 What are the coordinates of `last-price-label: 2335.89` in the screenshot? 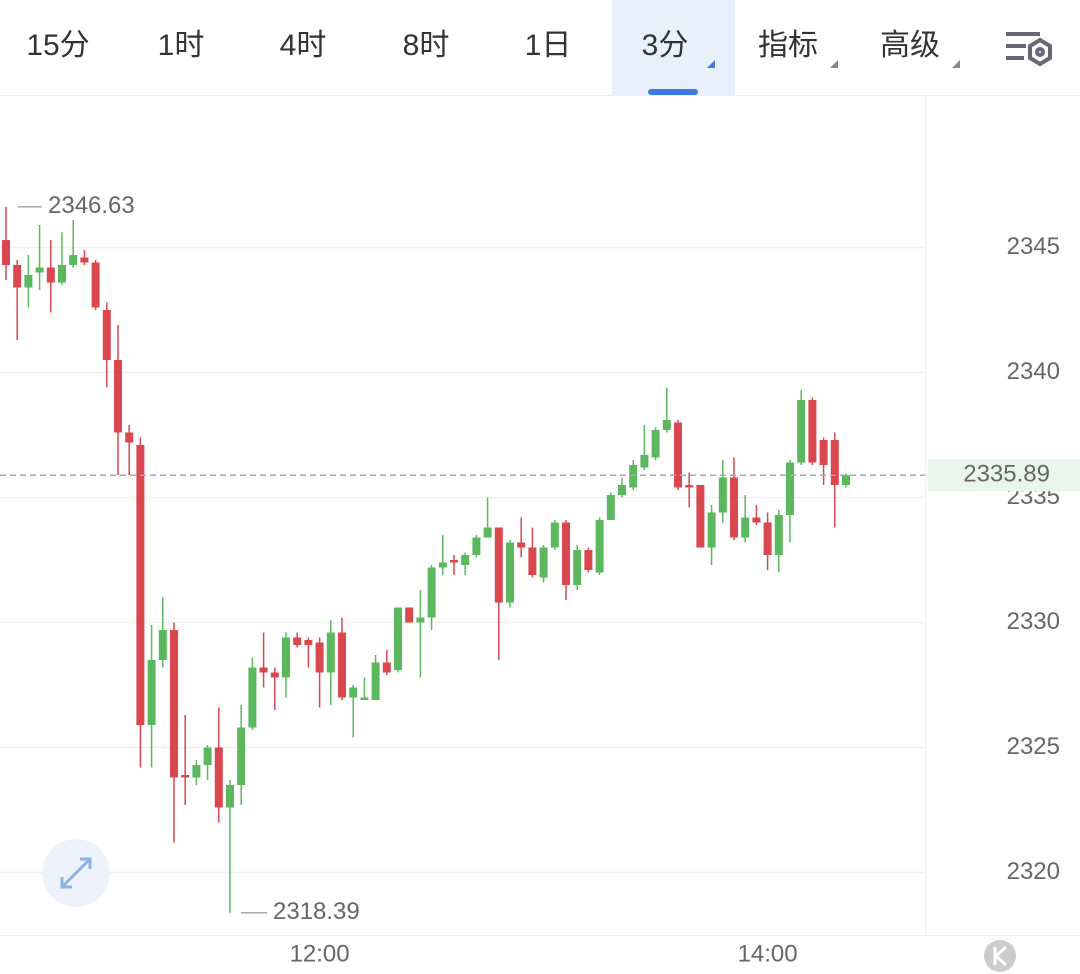 It's located at (1006, 474).